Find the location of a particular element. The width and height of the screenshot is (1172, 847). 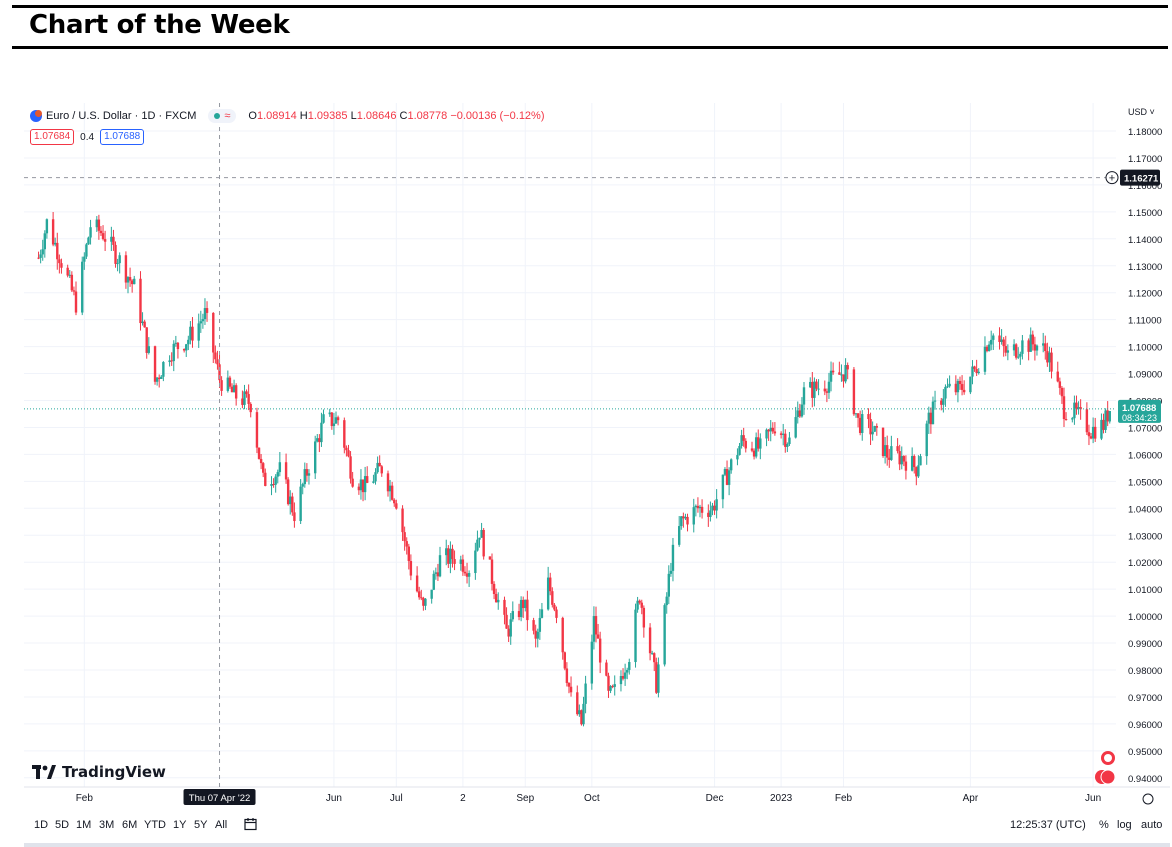

timeframe-1m: 1M is located at coordinates (84, 825).